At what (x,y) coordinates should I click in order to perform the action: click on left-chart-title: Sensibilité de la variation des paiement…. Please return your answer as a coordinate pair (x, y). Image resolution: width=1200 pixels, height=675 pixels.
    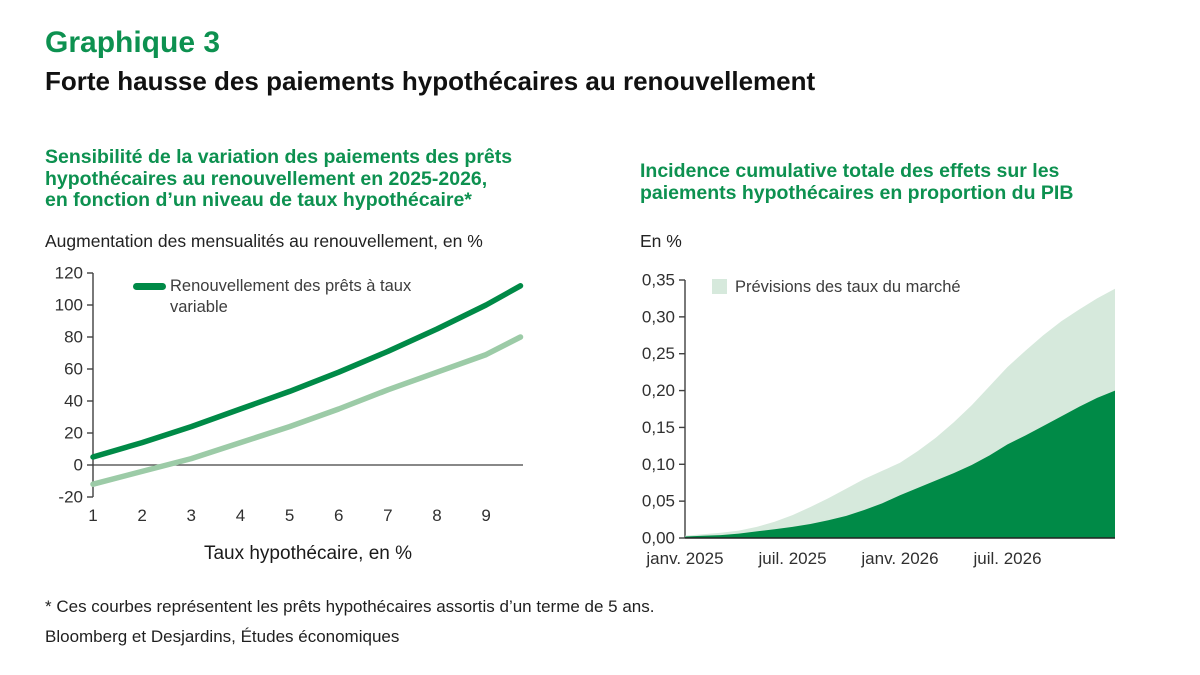
    Looking at the image, I should click on (325, 179).